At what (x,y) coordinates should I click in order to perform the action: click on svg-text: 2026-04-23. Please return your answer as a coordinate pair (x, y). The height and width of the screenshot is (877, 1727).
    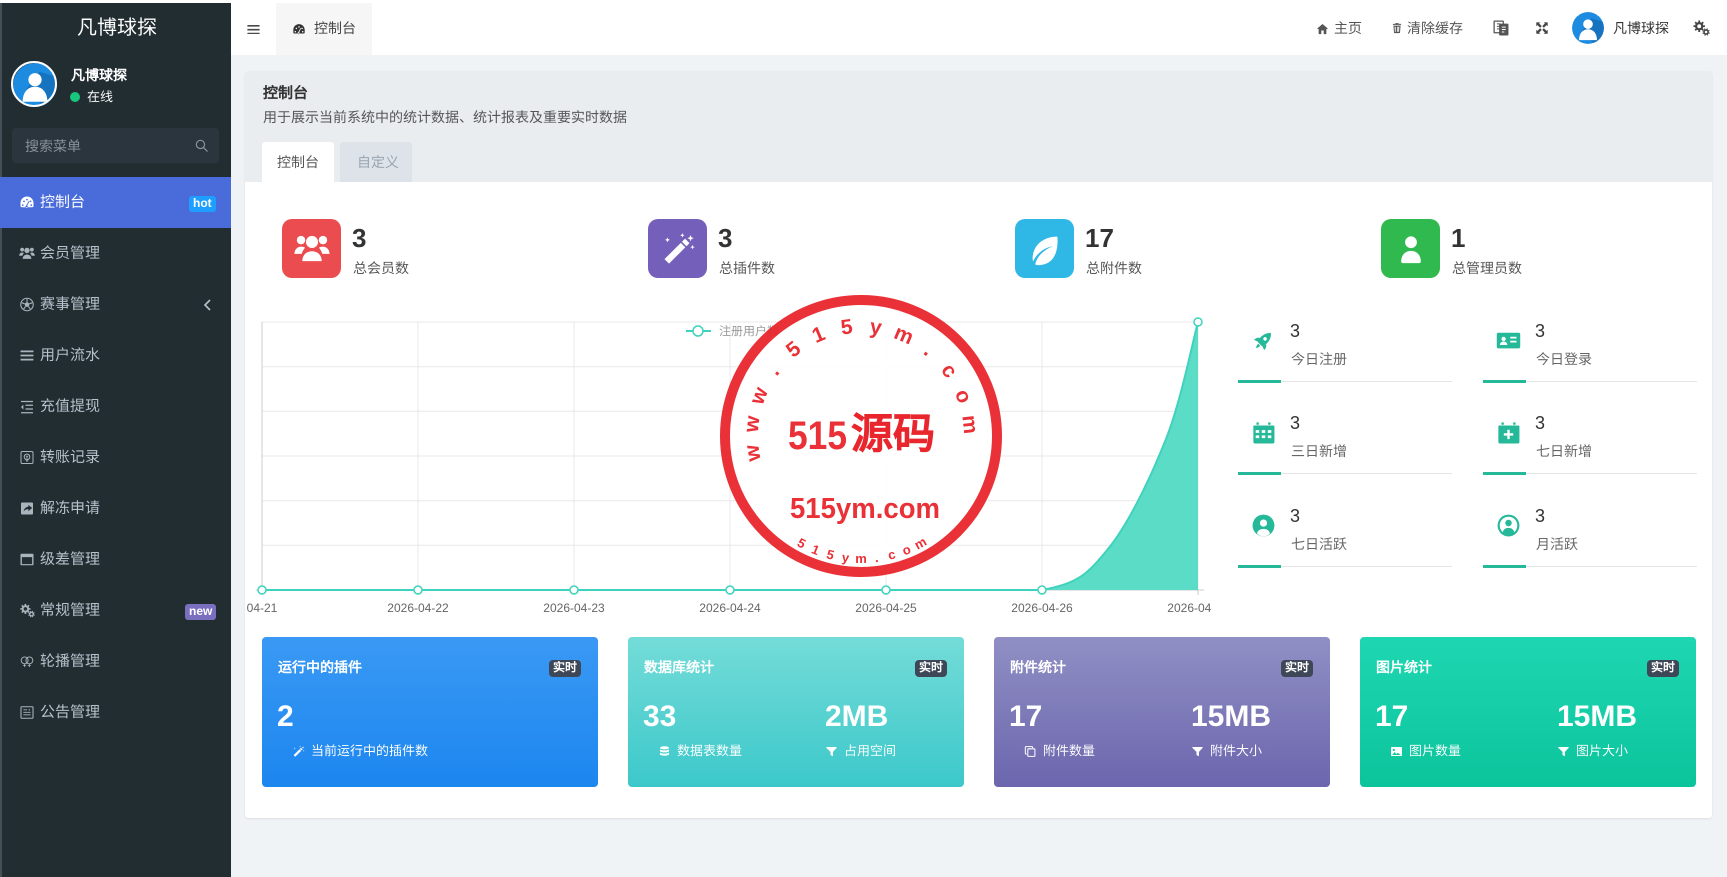
    Looking at the image, I should click on (574, 606).